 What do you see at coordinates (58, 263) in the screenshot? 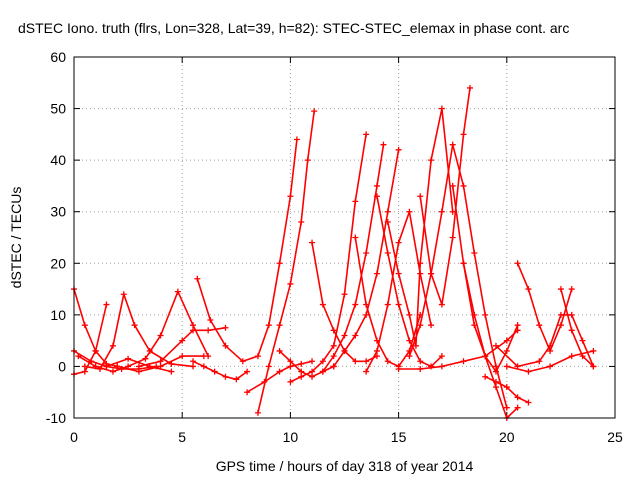
I see `y-tick-label: 20` at bounding box center [58, 263].